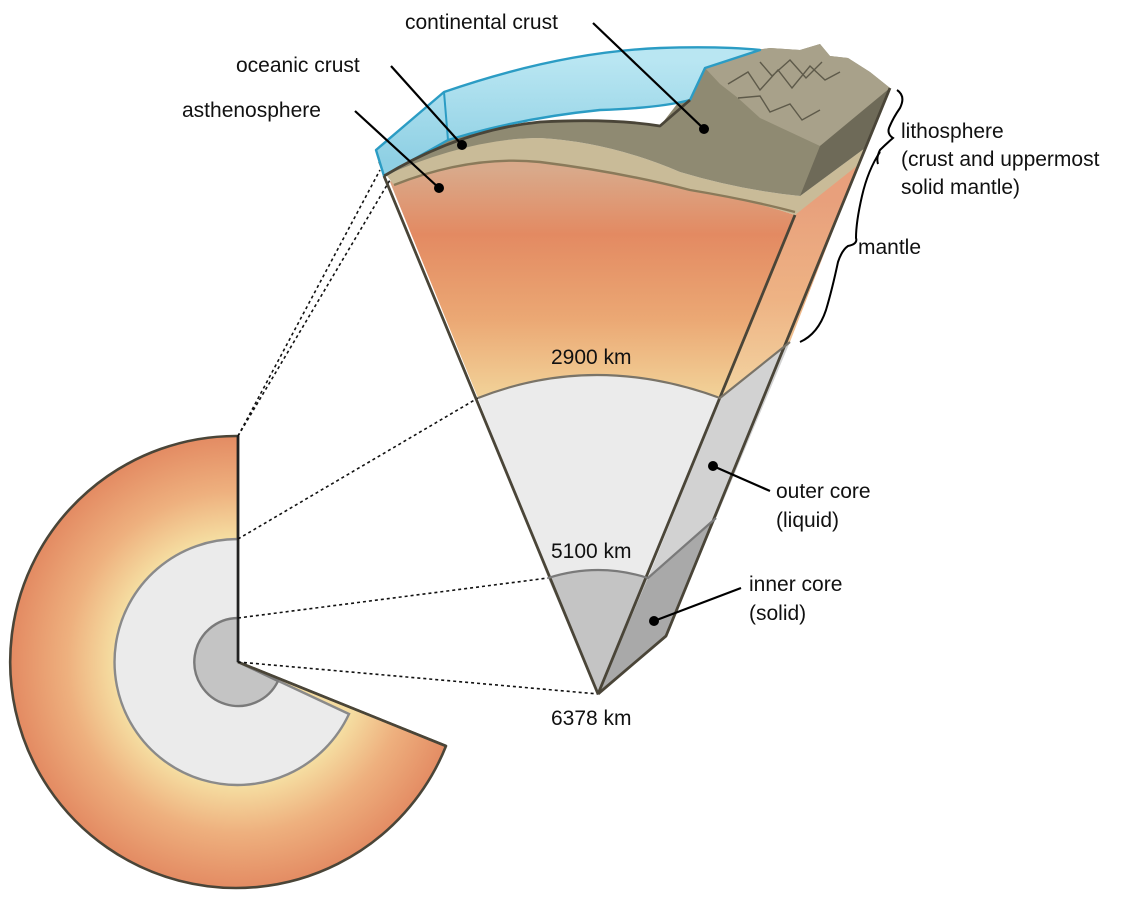 Image resolution: width=1148 pixels, height=900 pixels. I want to click on dot-continental-crust, so click(704, 129).